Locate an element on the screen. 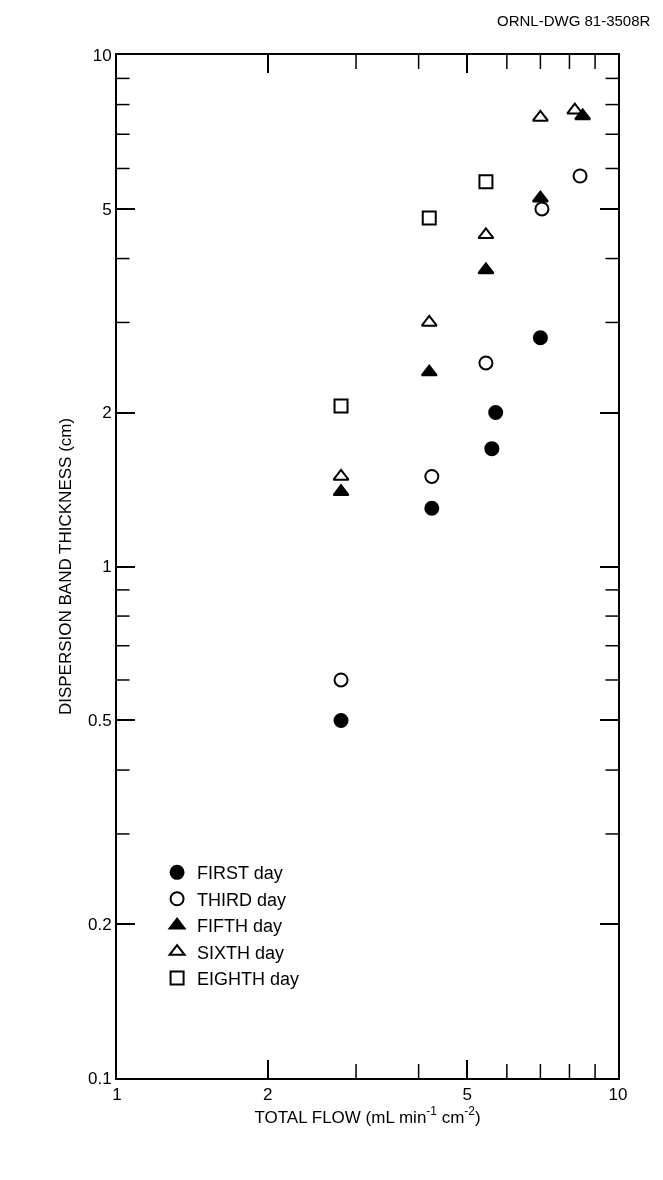 This screenshot has height=1180, width=663. y-tick-label: 2 is located at coordinates (107, 413).